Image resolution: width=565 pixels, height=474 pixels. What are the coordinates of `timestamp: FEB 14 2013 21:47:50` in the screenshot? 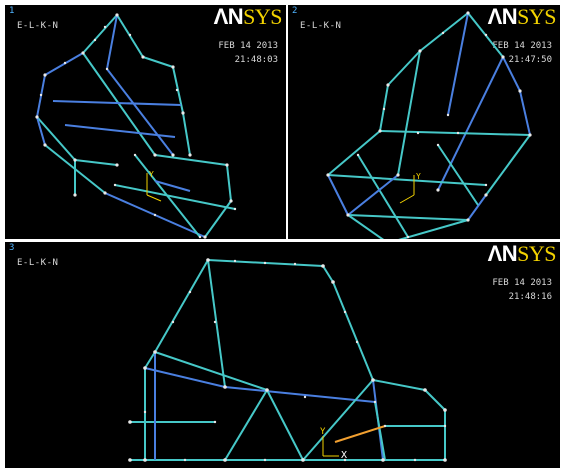 It's located at (522, 53).